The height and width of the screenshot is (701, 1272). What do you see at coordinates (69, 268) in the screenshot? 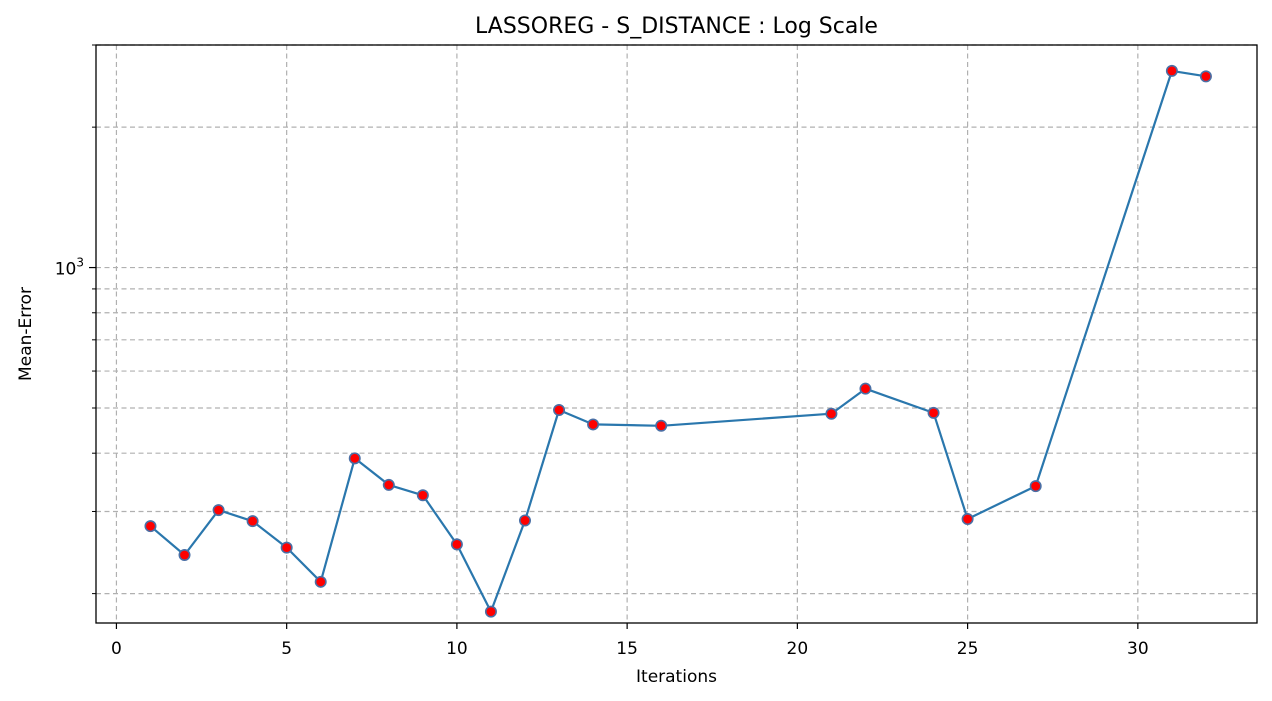
I see `y-tick-label: 103` at bounding box center [69, 268].